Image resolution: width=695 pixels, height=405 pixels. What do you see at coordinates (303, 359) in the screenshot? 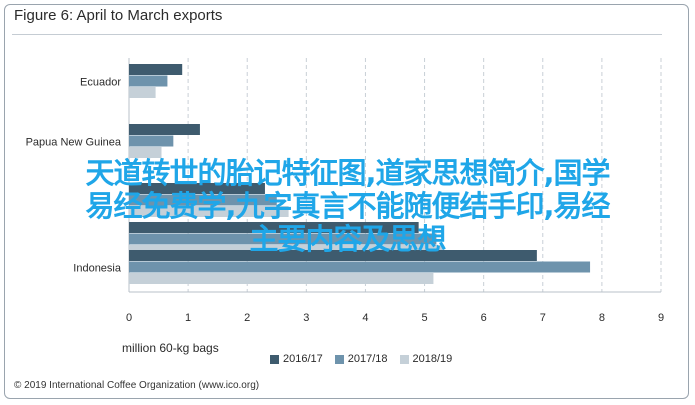
I see `legend-label-2016-17: 2016/17` at bounding box center [303, 359].